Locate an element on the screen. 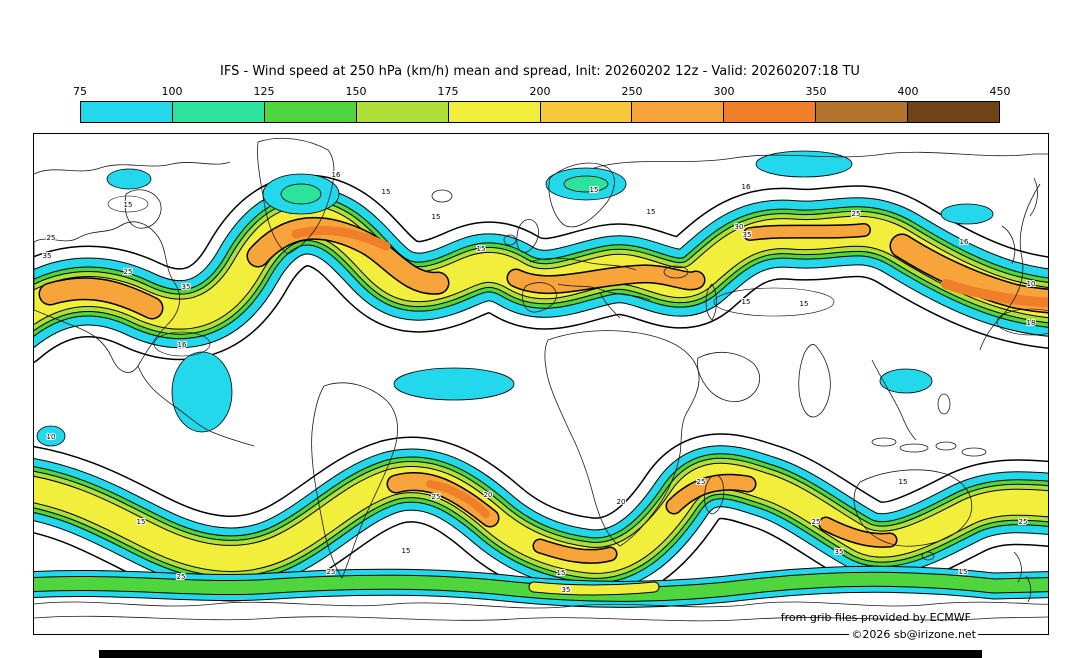 This screenshot has width=1080, height=658. colorbar-tick-label: 400 is located at coordinates (908, 91).